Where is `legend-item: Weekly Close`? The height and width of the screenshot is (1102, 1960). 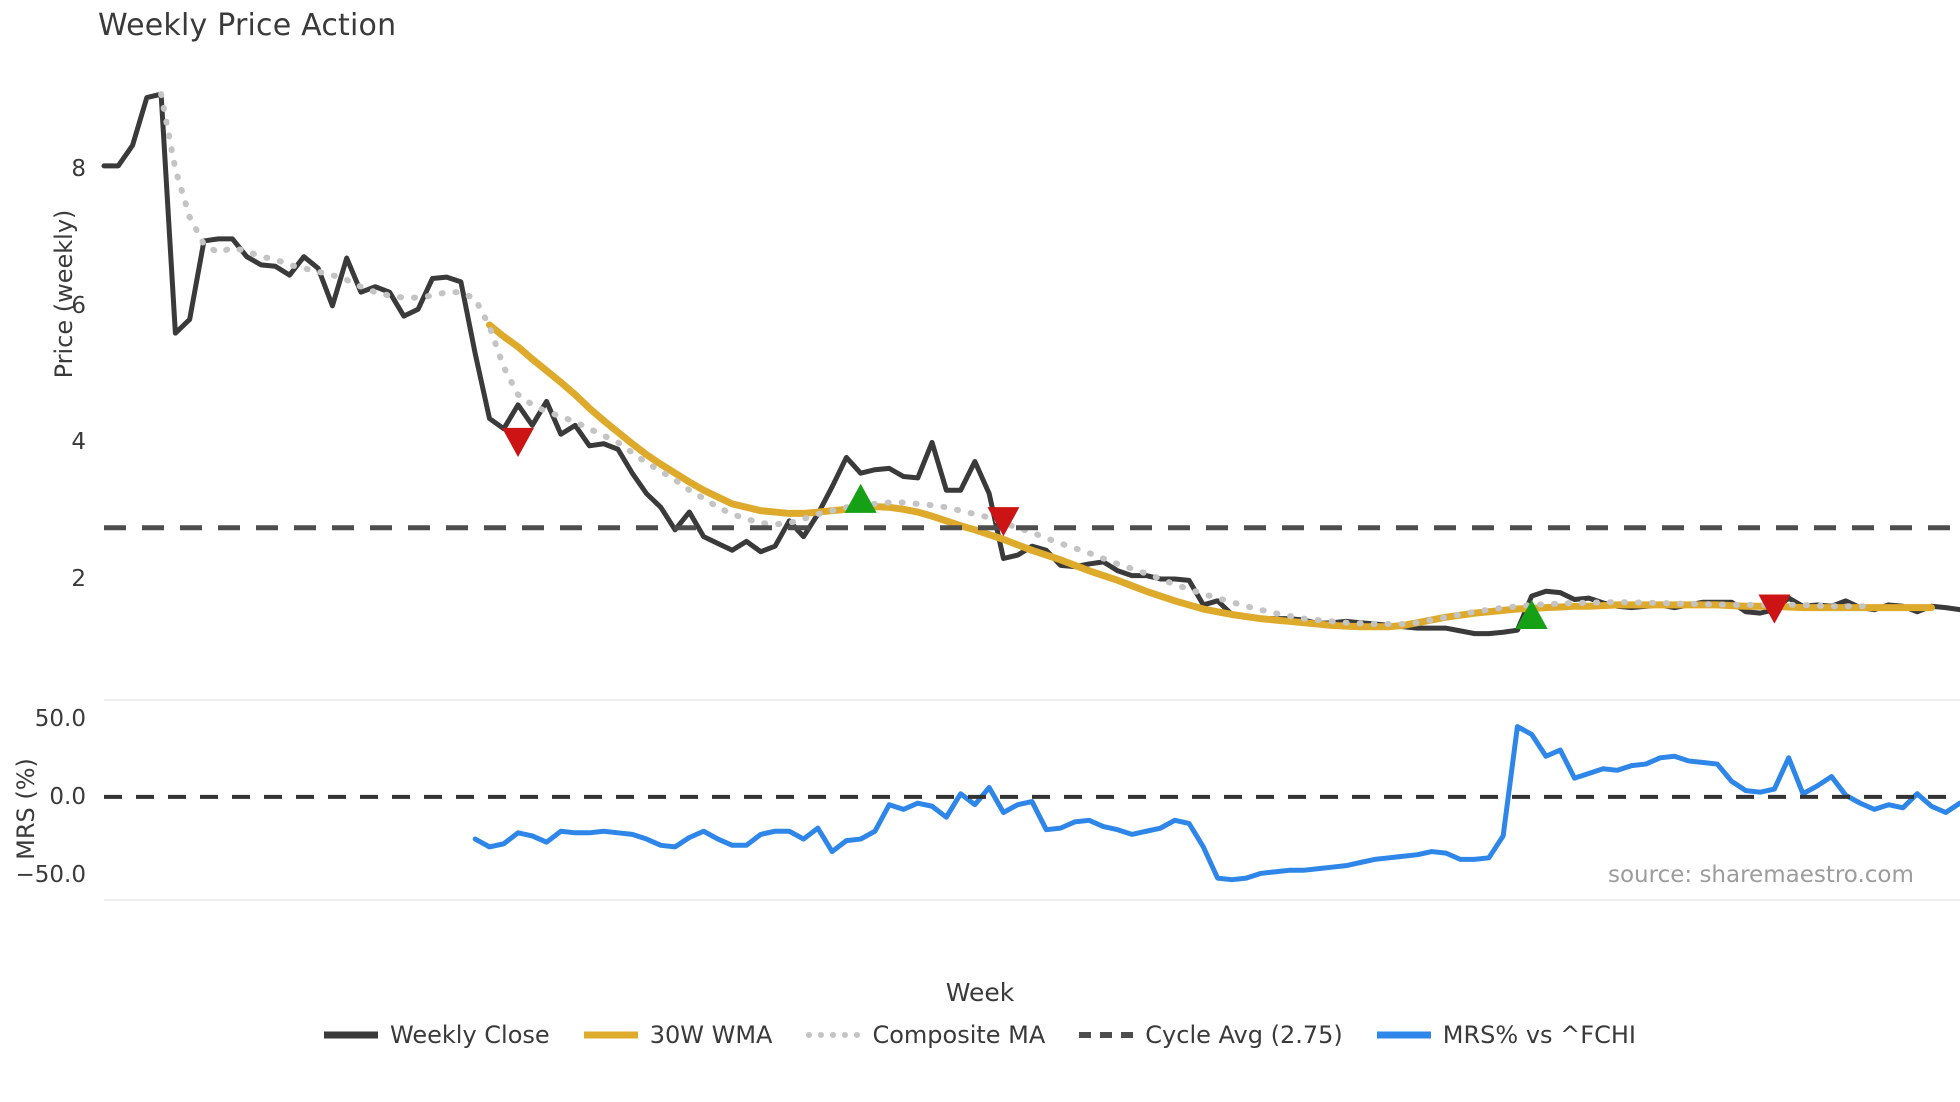 legend-item: Weekly Close is located at coordinates (437, 1035).